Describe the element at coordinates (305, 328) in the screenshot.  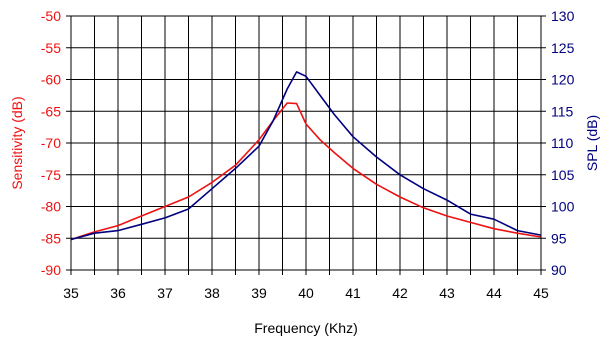
I see `x-axis-title: Frequency (Khz)` at that location.